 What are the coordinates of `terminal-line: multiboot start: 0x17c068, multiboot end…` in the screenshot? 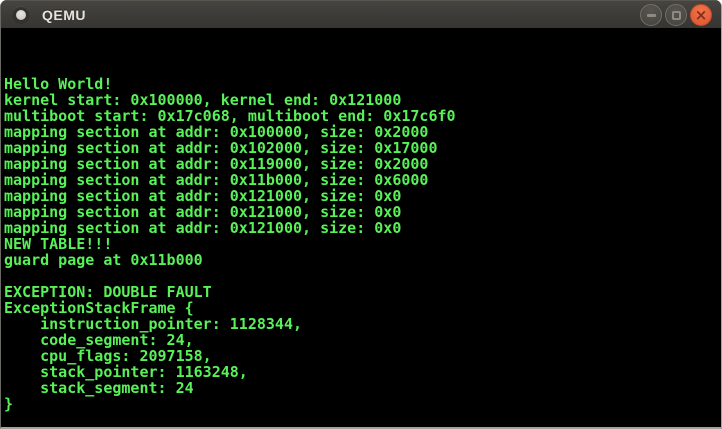 It's located at (230, 116).